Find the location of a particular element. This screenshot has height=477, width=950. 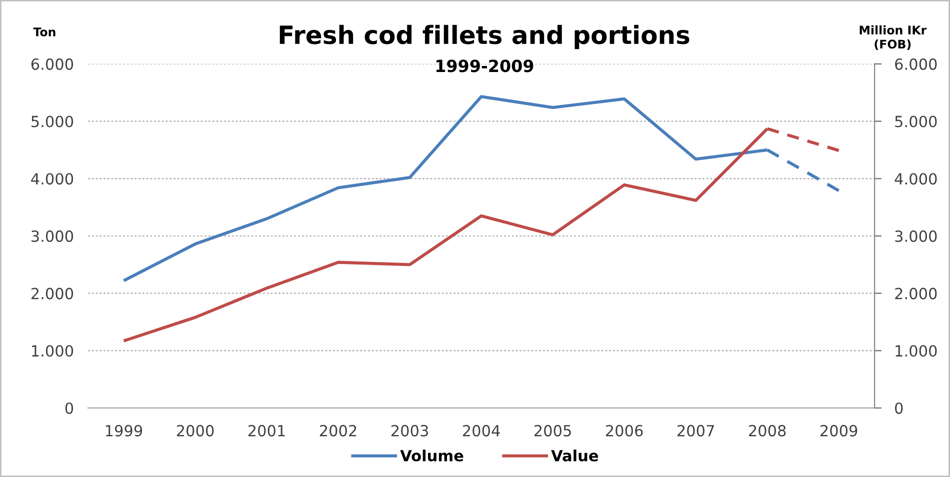

x-tick-label: 2001 is located at coordinates (266, 430).